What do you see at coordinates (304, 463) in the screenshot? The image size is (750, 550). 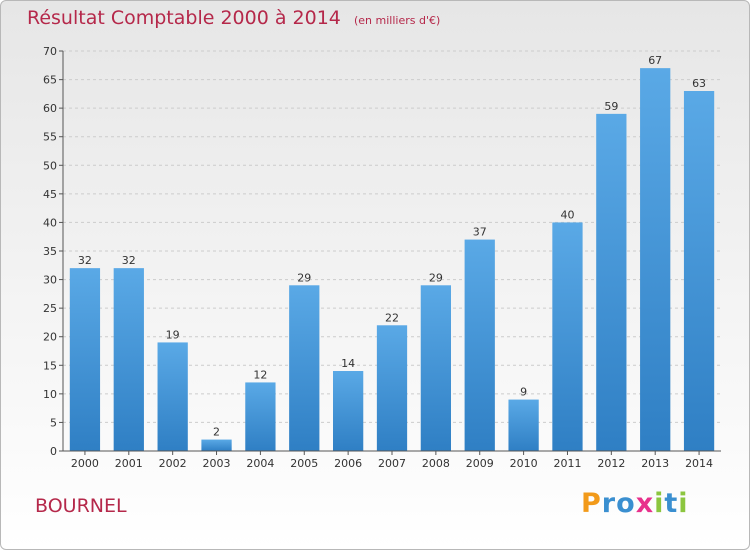 I see `x-tick-label: 2005` at bounding box center [304, 463].